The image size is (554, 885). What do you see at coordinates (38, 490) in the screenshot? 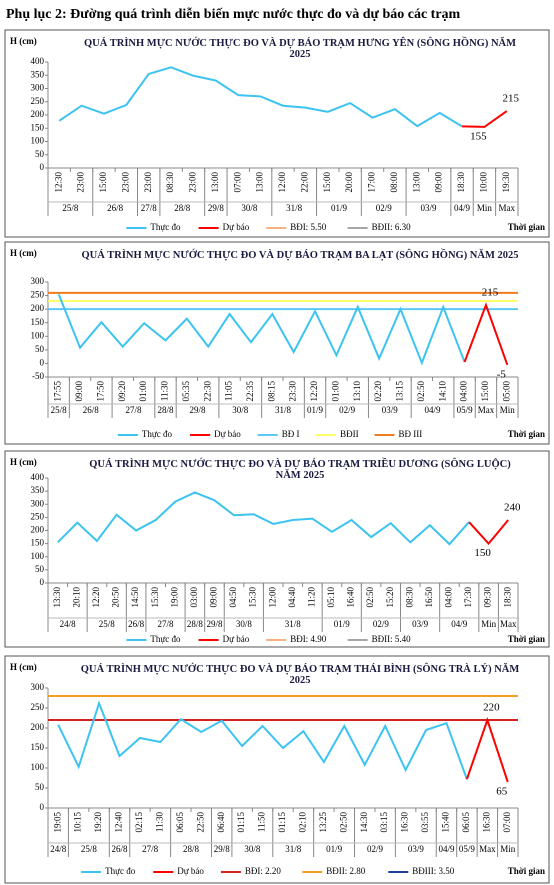
I see `y-tick-label: 350` at bounding box center [38, 490].